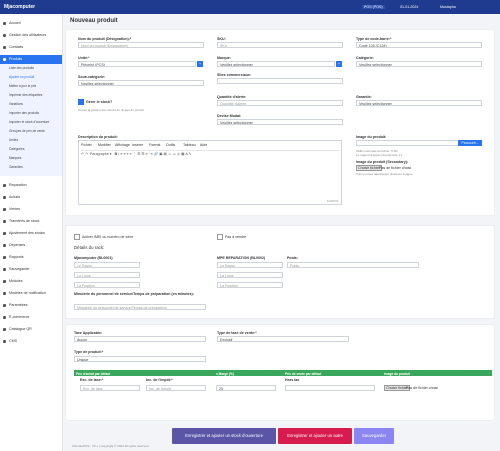  What do you see at coordinates (283, 339) in the screenshot?
I see `select: Exclusif` at bounding box center [283, 339].